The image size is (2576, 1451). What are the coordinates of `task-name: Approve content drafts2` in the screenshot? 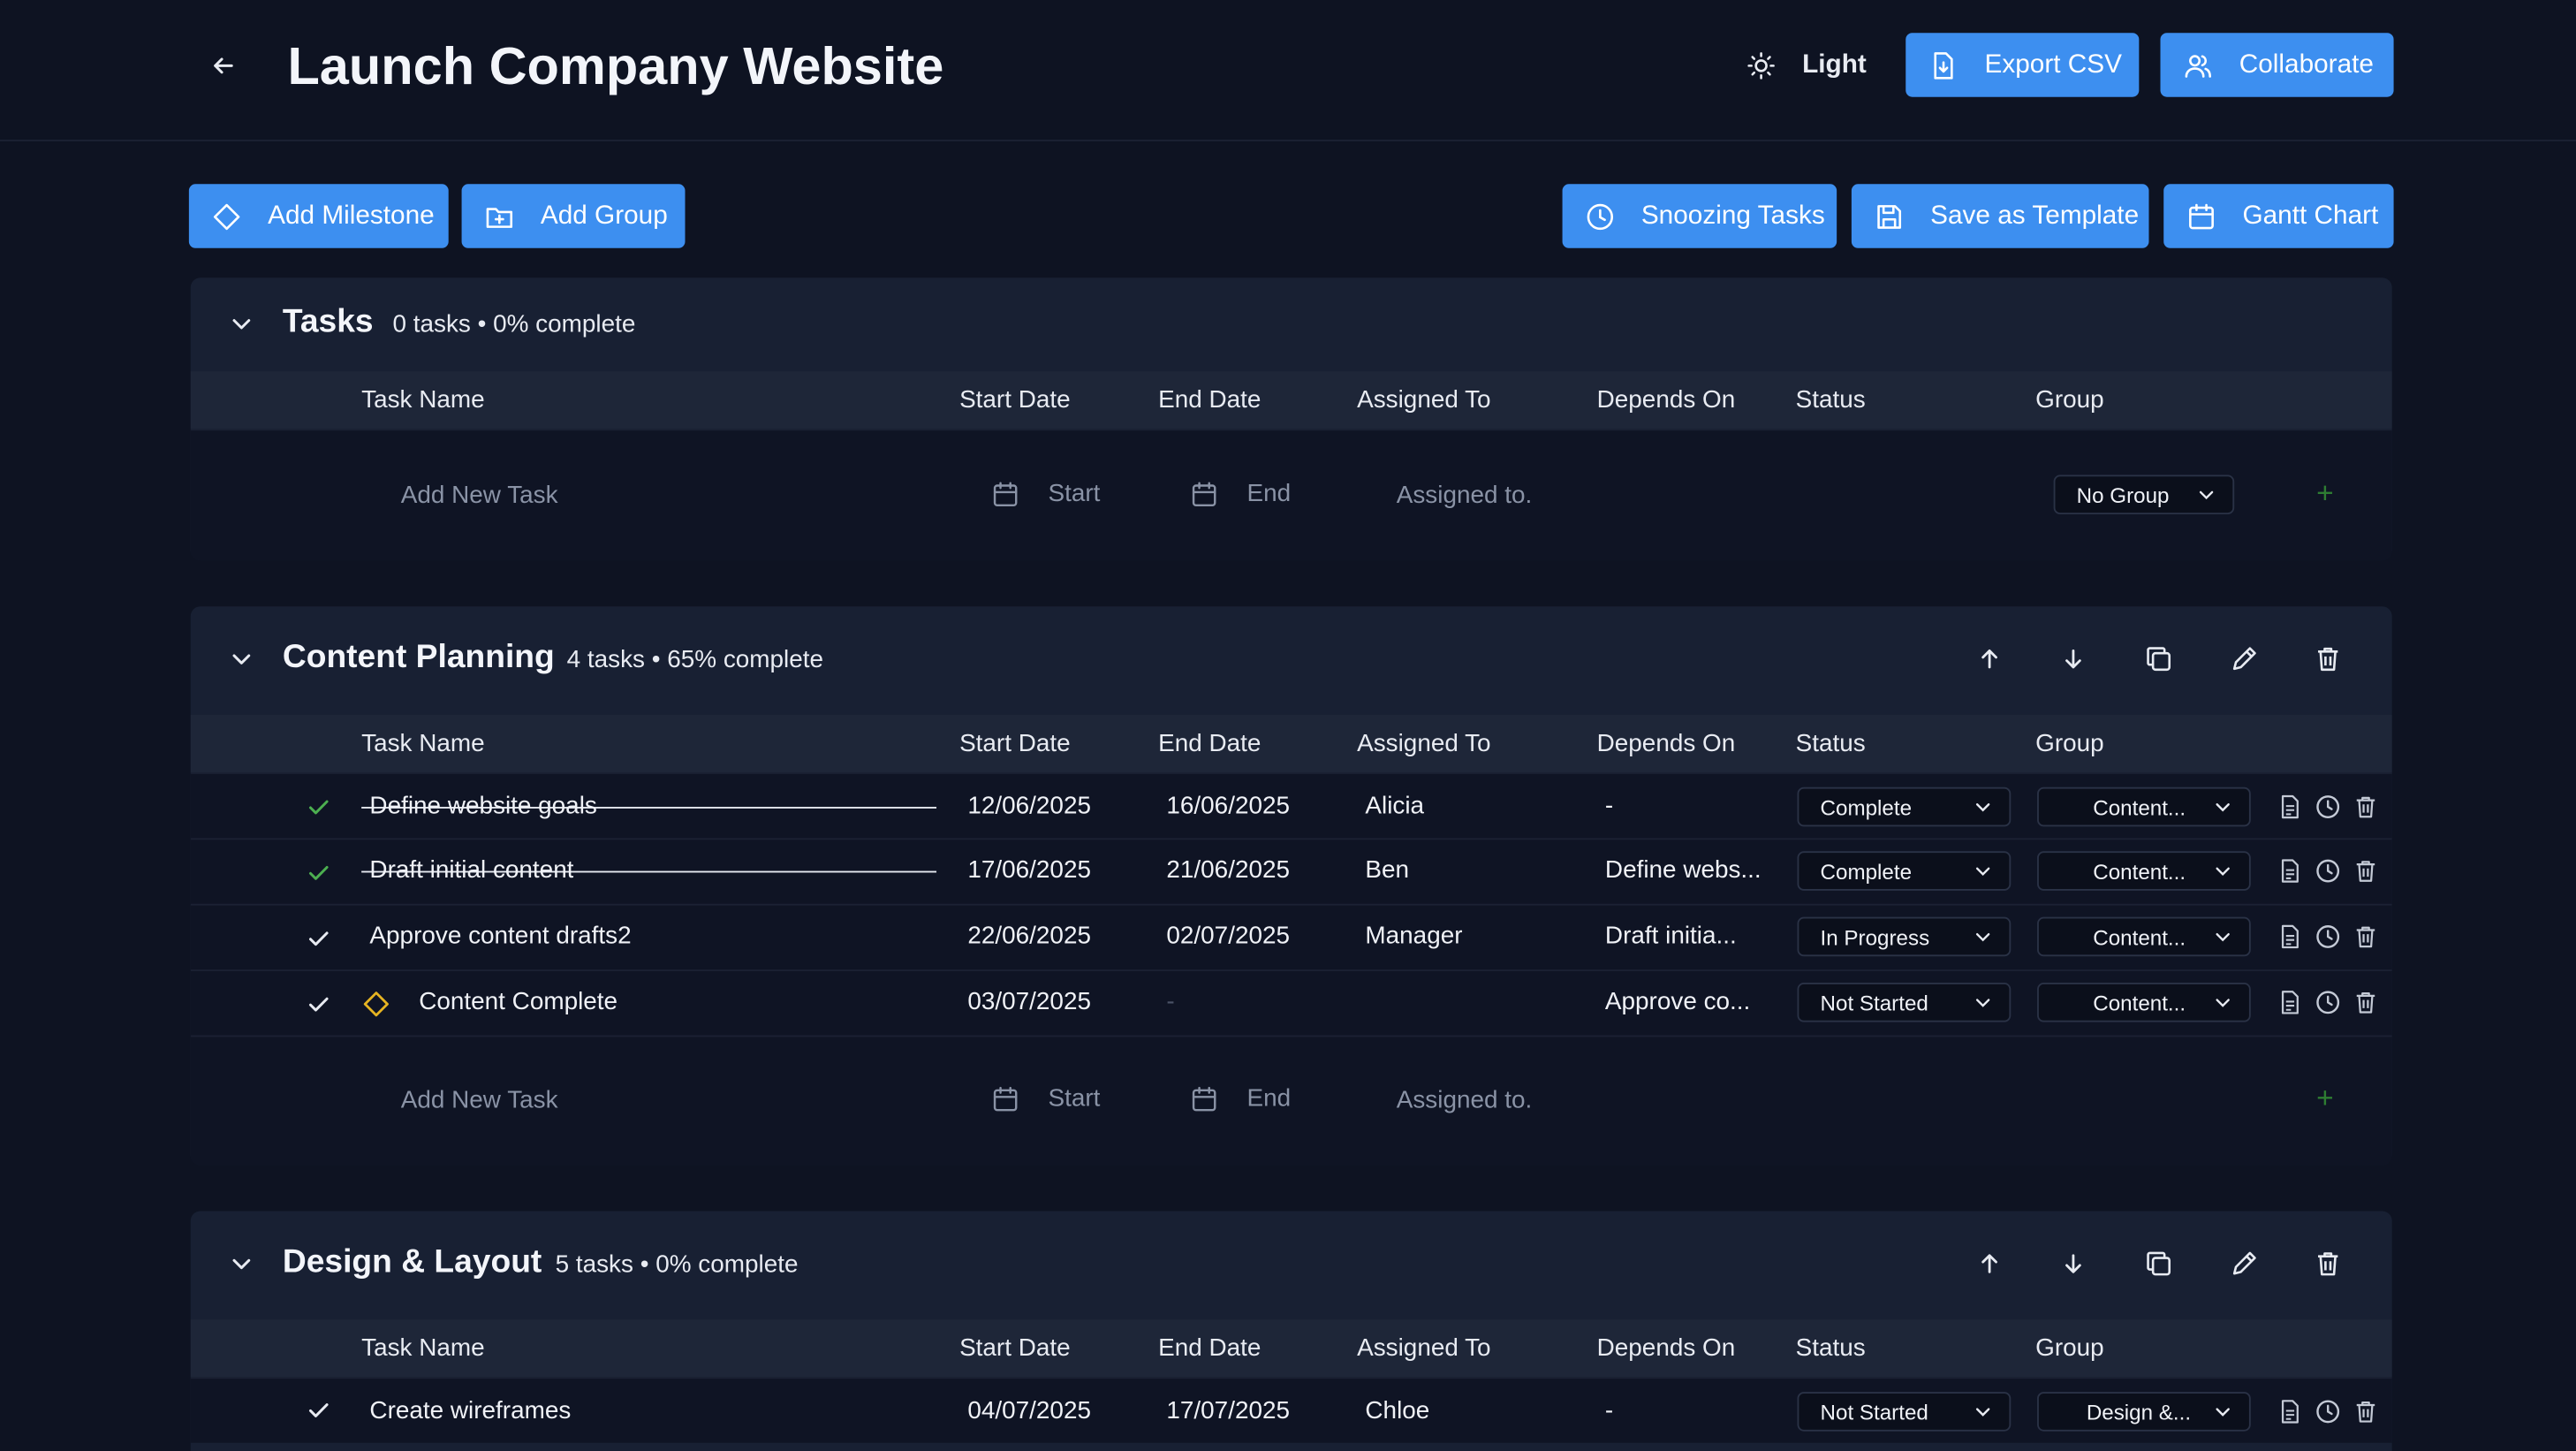 It's located at (501, 936).